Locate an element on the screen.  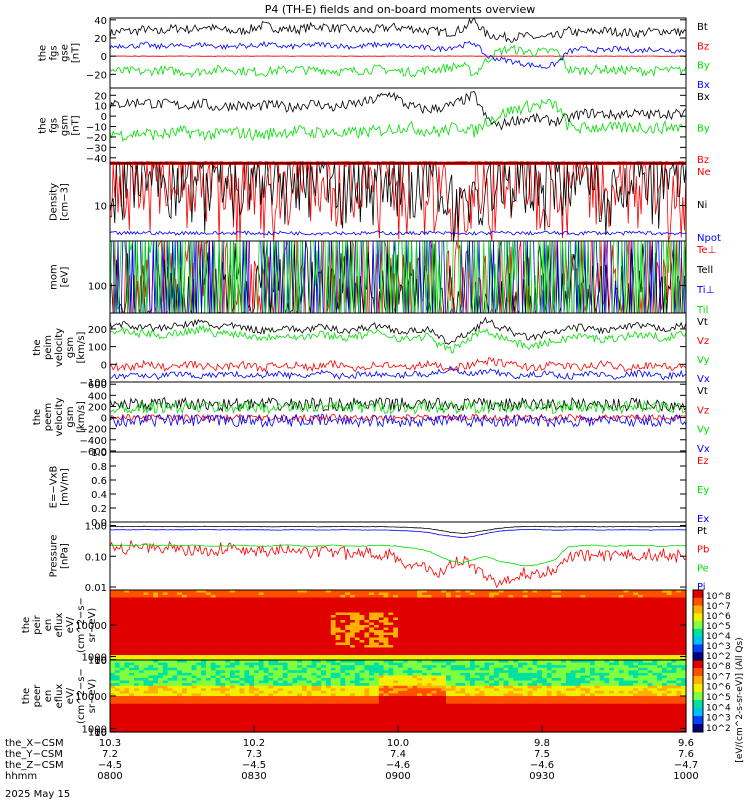
y-axis-label: [eV] is located at coordinates (65, 277).